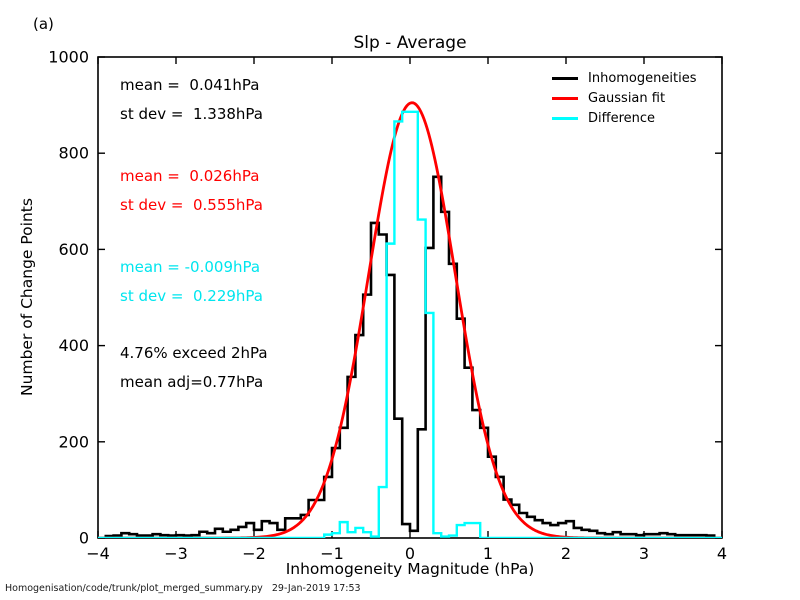  I want to click on legend-item-difference: Difference, so click(624, 118).